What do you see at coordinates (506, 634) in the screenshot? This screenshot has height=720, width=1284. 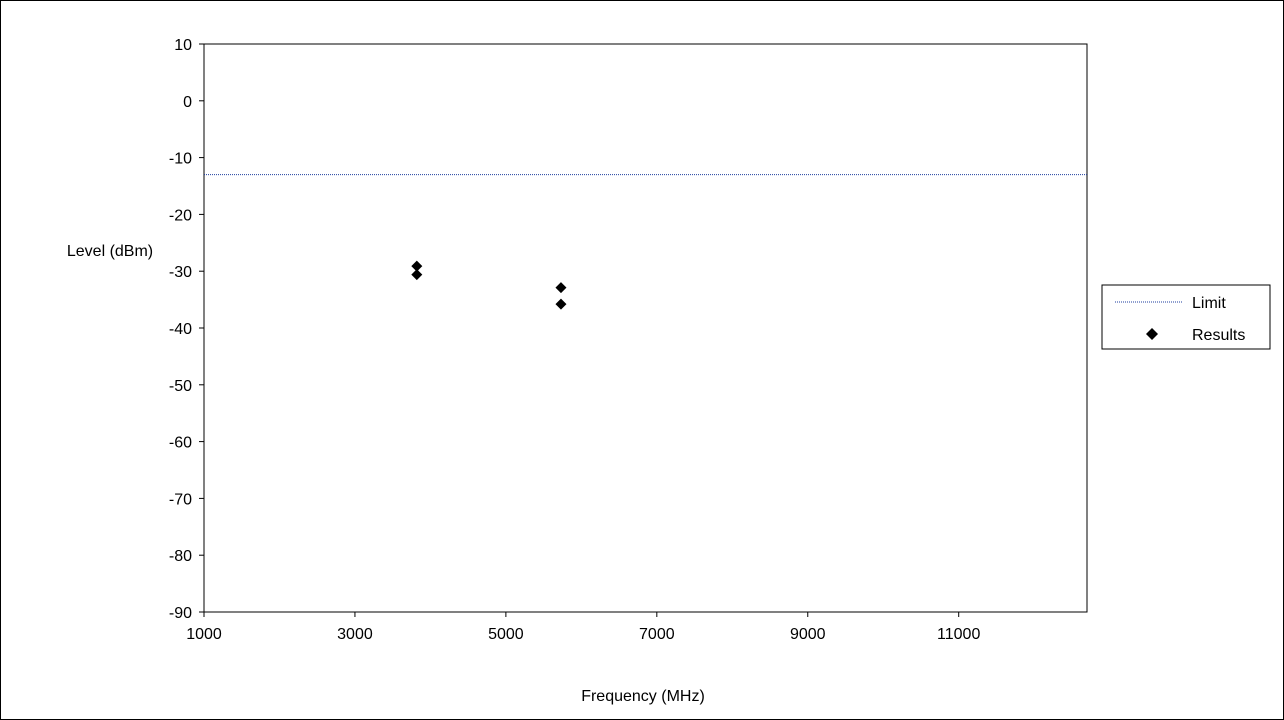 I see `x-tick-label: 5000` at bounding box center [506, 634].